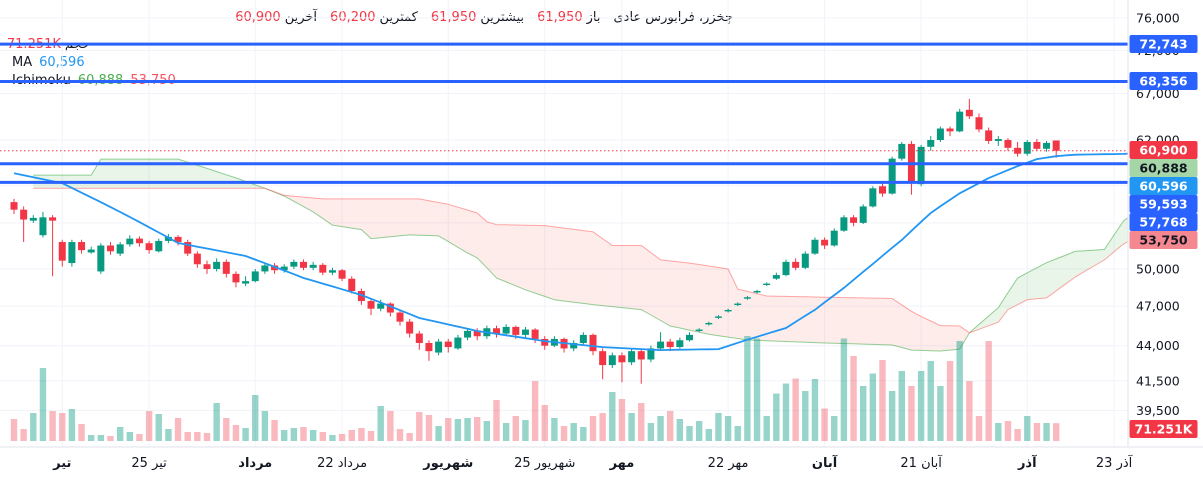 The height and width of the screenshot is (478, 1203). Describe the element at coordinates (1115, 462) in the screenshot. I see `time-tick-label: 23 آذر` at that location.